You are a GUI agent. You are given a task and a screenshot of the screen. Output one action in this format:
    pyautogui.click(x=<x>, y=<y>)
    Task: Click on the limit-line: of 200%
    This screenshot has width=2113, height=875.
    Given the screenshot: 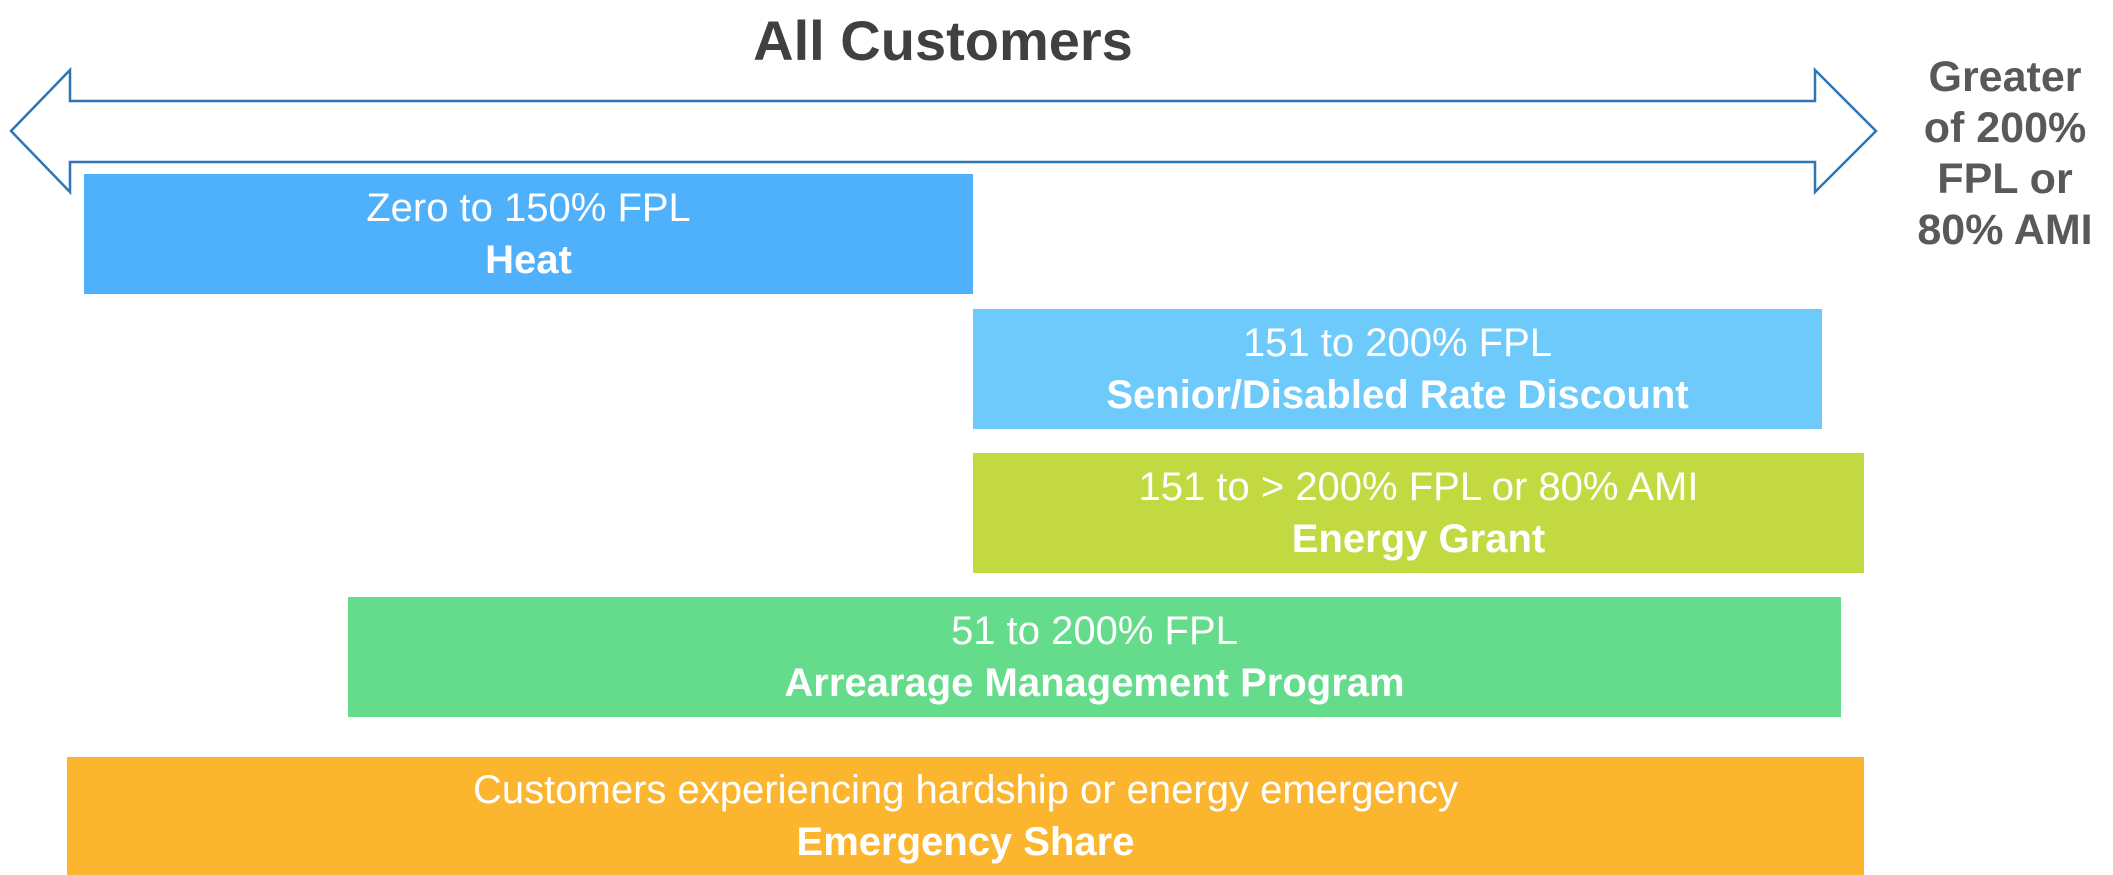 What is the action you would take?
    pyautogui.click(x=2005, y=128)
    